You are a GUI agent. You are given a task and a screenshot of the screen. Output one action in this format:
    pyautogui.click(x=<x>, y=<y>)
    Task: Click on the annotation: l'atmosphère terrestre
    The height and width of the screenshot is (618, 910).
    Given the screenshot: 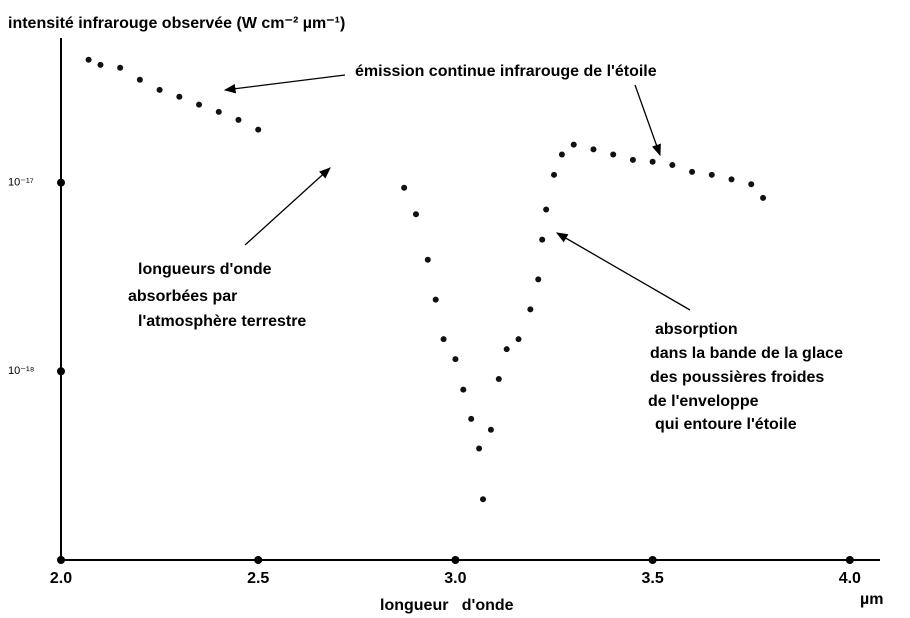 What is the action you would take?
    pyautogui.click(x=222, y=321)
    